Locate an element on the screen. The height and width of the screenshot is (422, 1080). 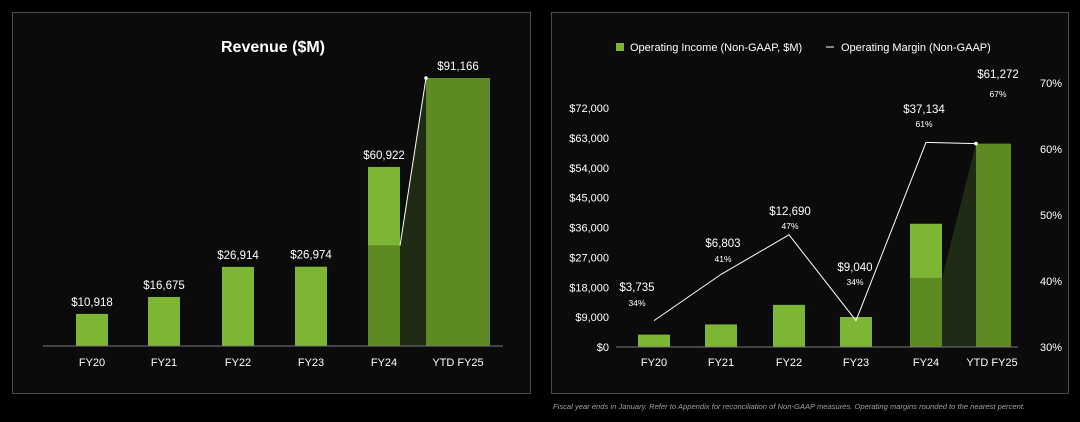
legend-label-bar: Operating Income (Non-GAAP, $M) is located at coordinates (716, 48).